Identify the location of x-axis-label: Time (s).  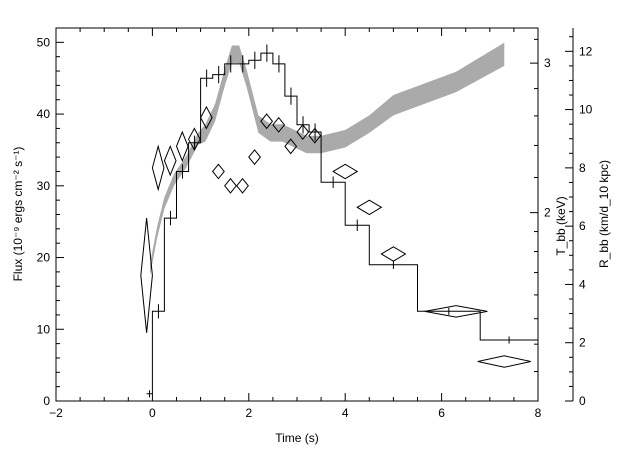
(297, 438).